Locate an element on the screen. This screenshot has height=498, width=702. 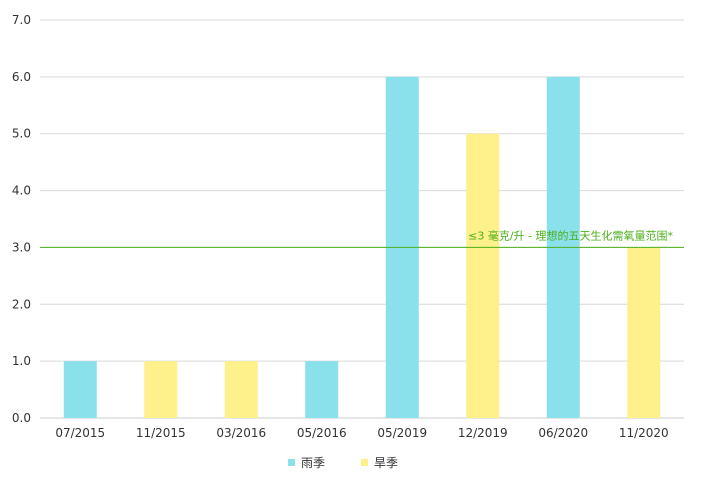
x-tick-label: 03/2016 is located at coordinates (241, 433).